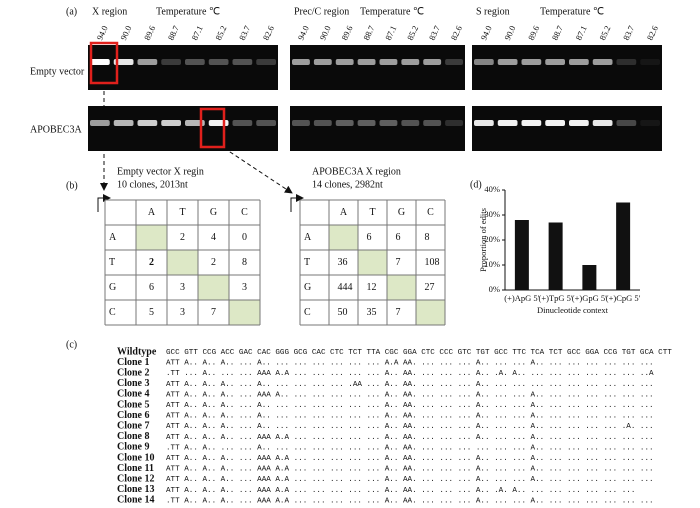  I want to click on clone-name: Clone 5, so click(133, 404).